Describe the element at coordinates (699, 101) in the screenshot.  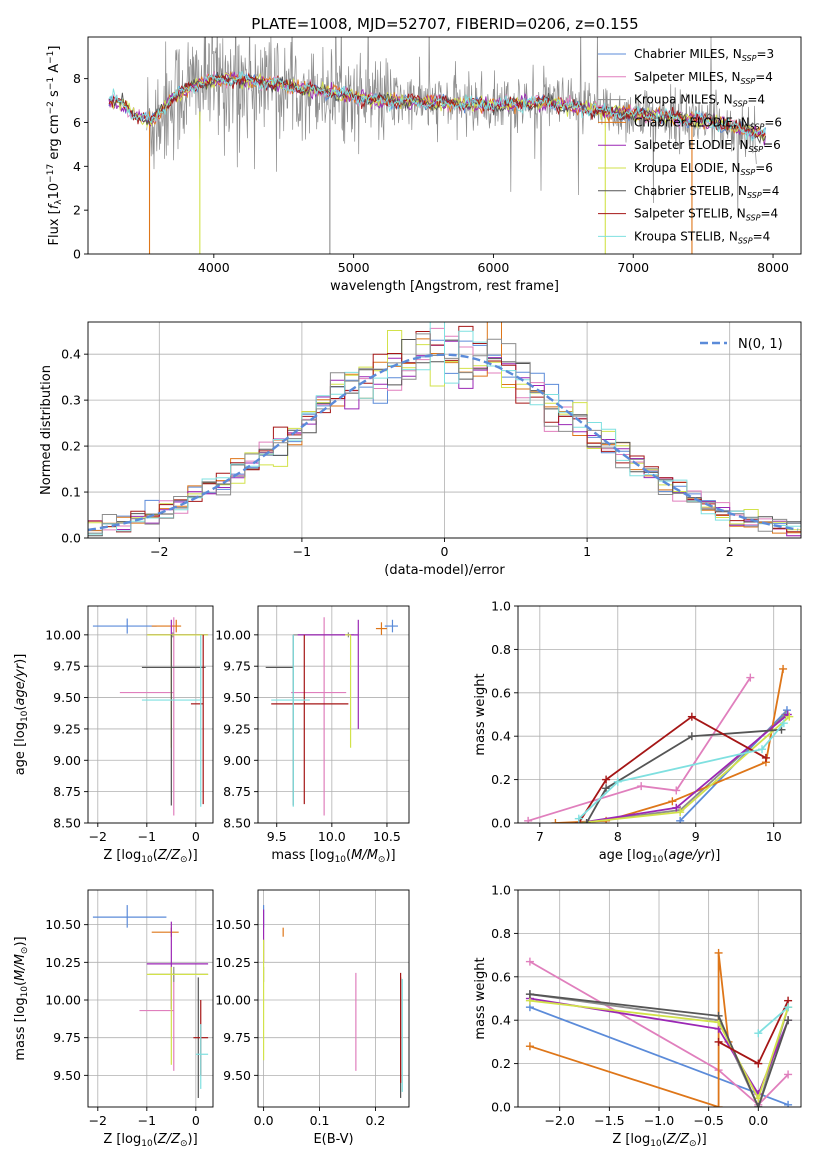
I see `legend-label: Kroupa MILES, NSSP=4` at that location.